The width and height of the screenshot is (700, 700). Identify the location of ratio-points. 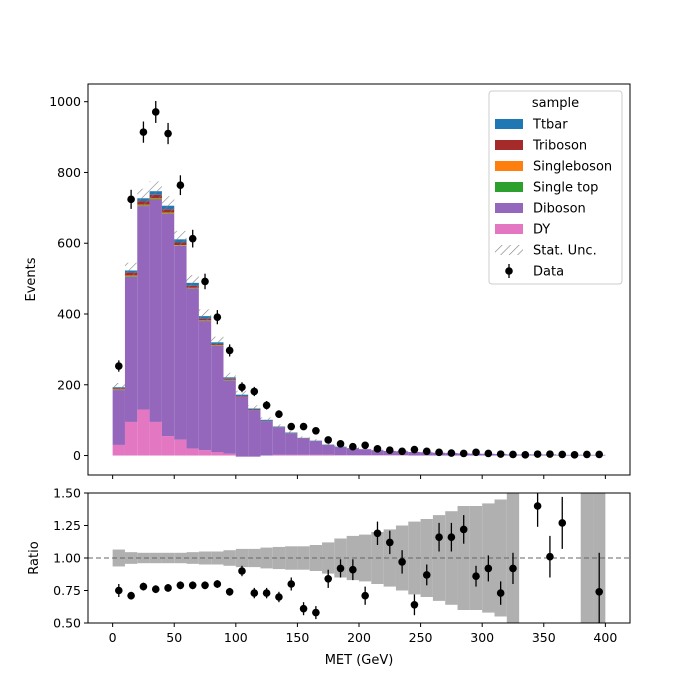
(359, 558).